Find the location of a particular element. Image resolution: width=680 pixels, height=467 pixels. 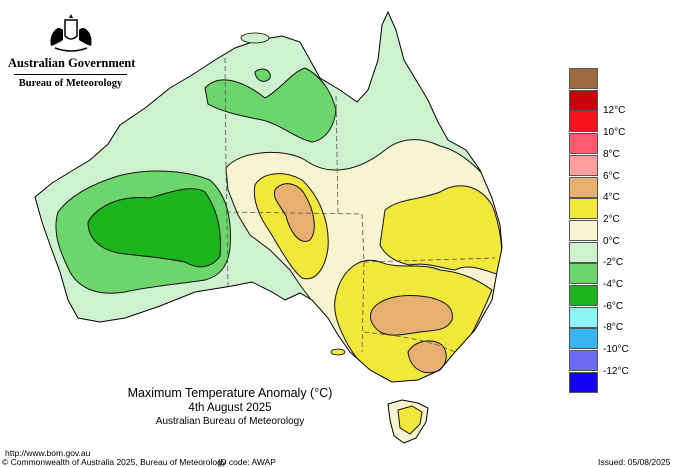

cool-minus-four-to-minus-six-region-west is located at coordinates (154, 228).